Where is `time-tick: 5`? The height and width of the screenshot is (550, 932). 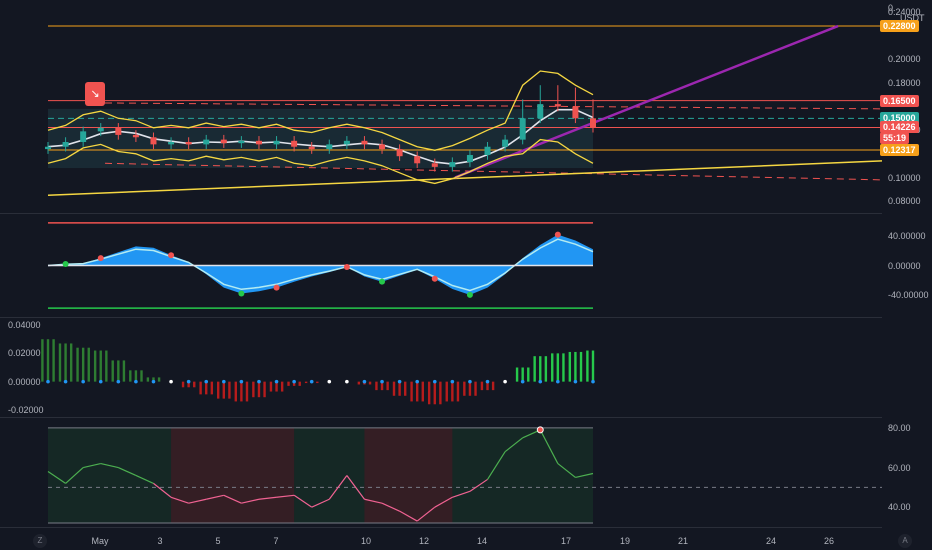 time-tick: 5 is located at coordinates (218, 541).